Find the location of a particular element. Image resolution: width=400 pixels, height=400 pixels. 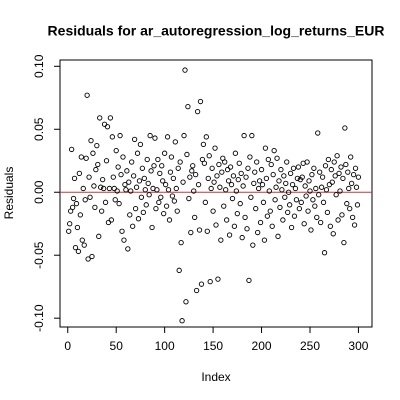

y-tick-label: 0.05 is located at coordinates (39, 129).